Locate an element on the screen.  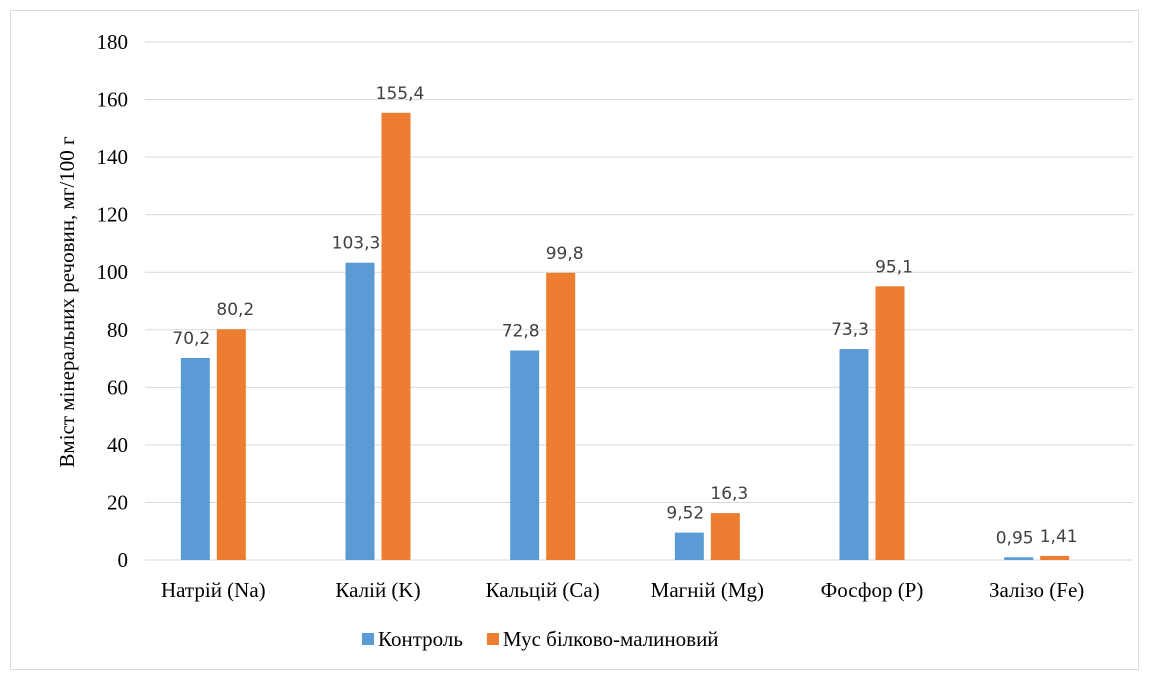
y-tick-label: 120 is located at coordinates (113, 215).